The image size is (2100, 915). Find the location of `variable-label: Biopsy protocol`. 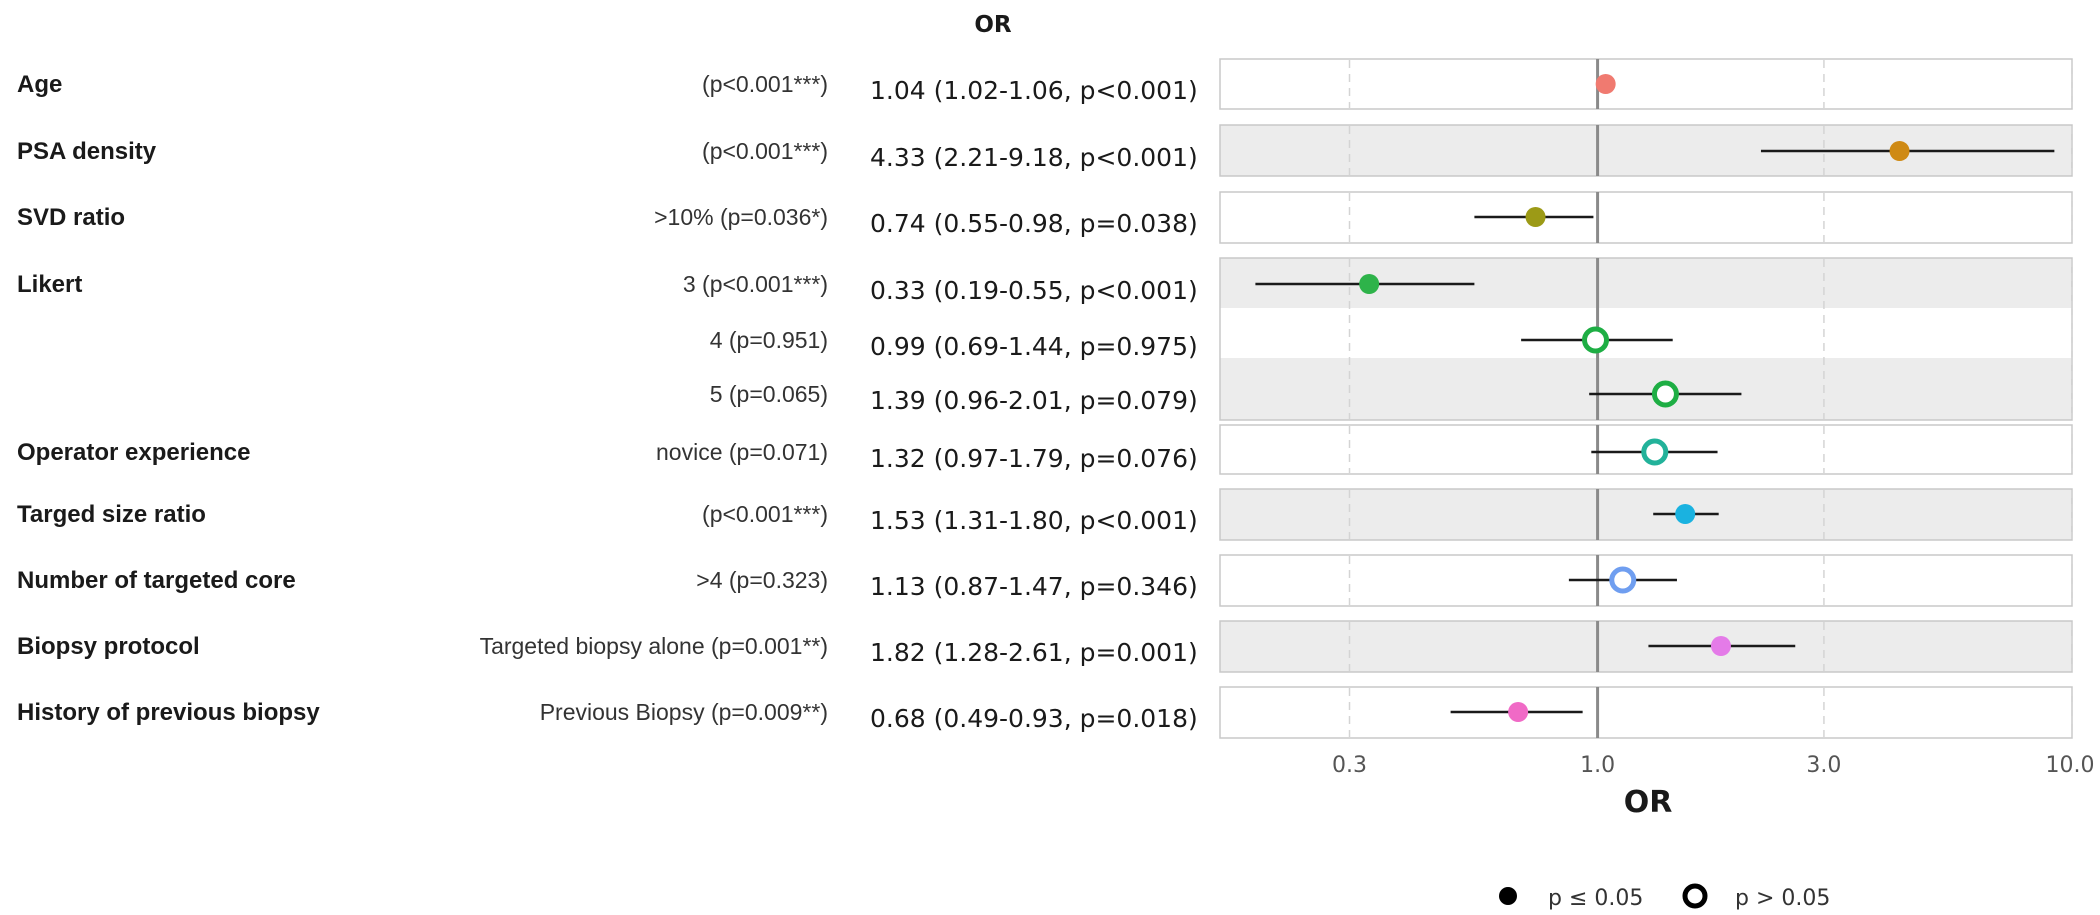

variable-label: Biopsy protocol is located at coordinates (108, 646).